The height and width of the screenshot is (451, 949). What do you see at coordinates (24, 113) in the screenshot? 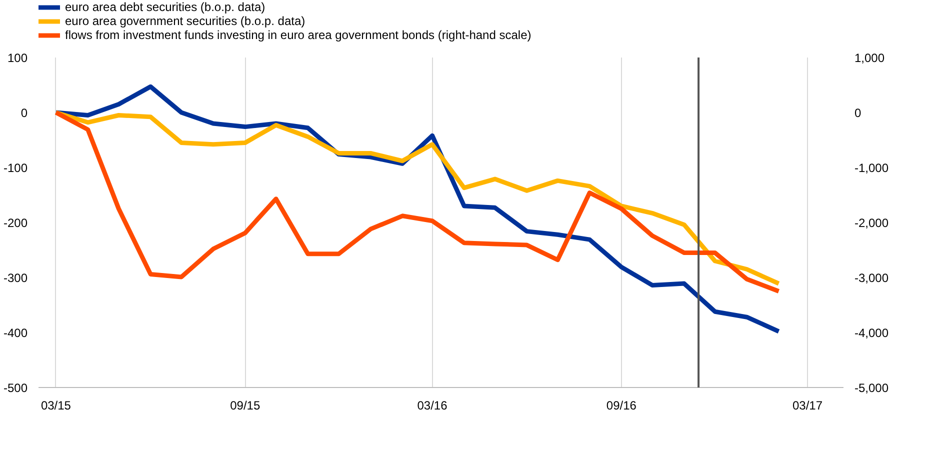
I see `y-tick-label: 0` at bounding box center [24, 113].